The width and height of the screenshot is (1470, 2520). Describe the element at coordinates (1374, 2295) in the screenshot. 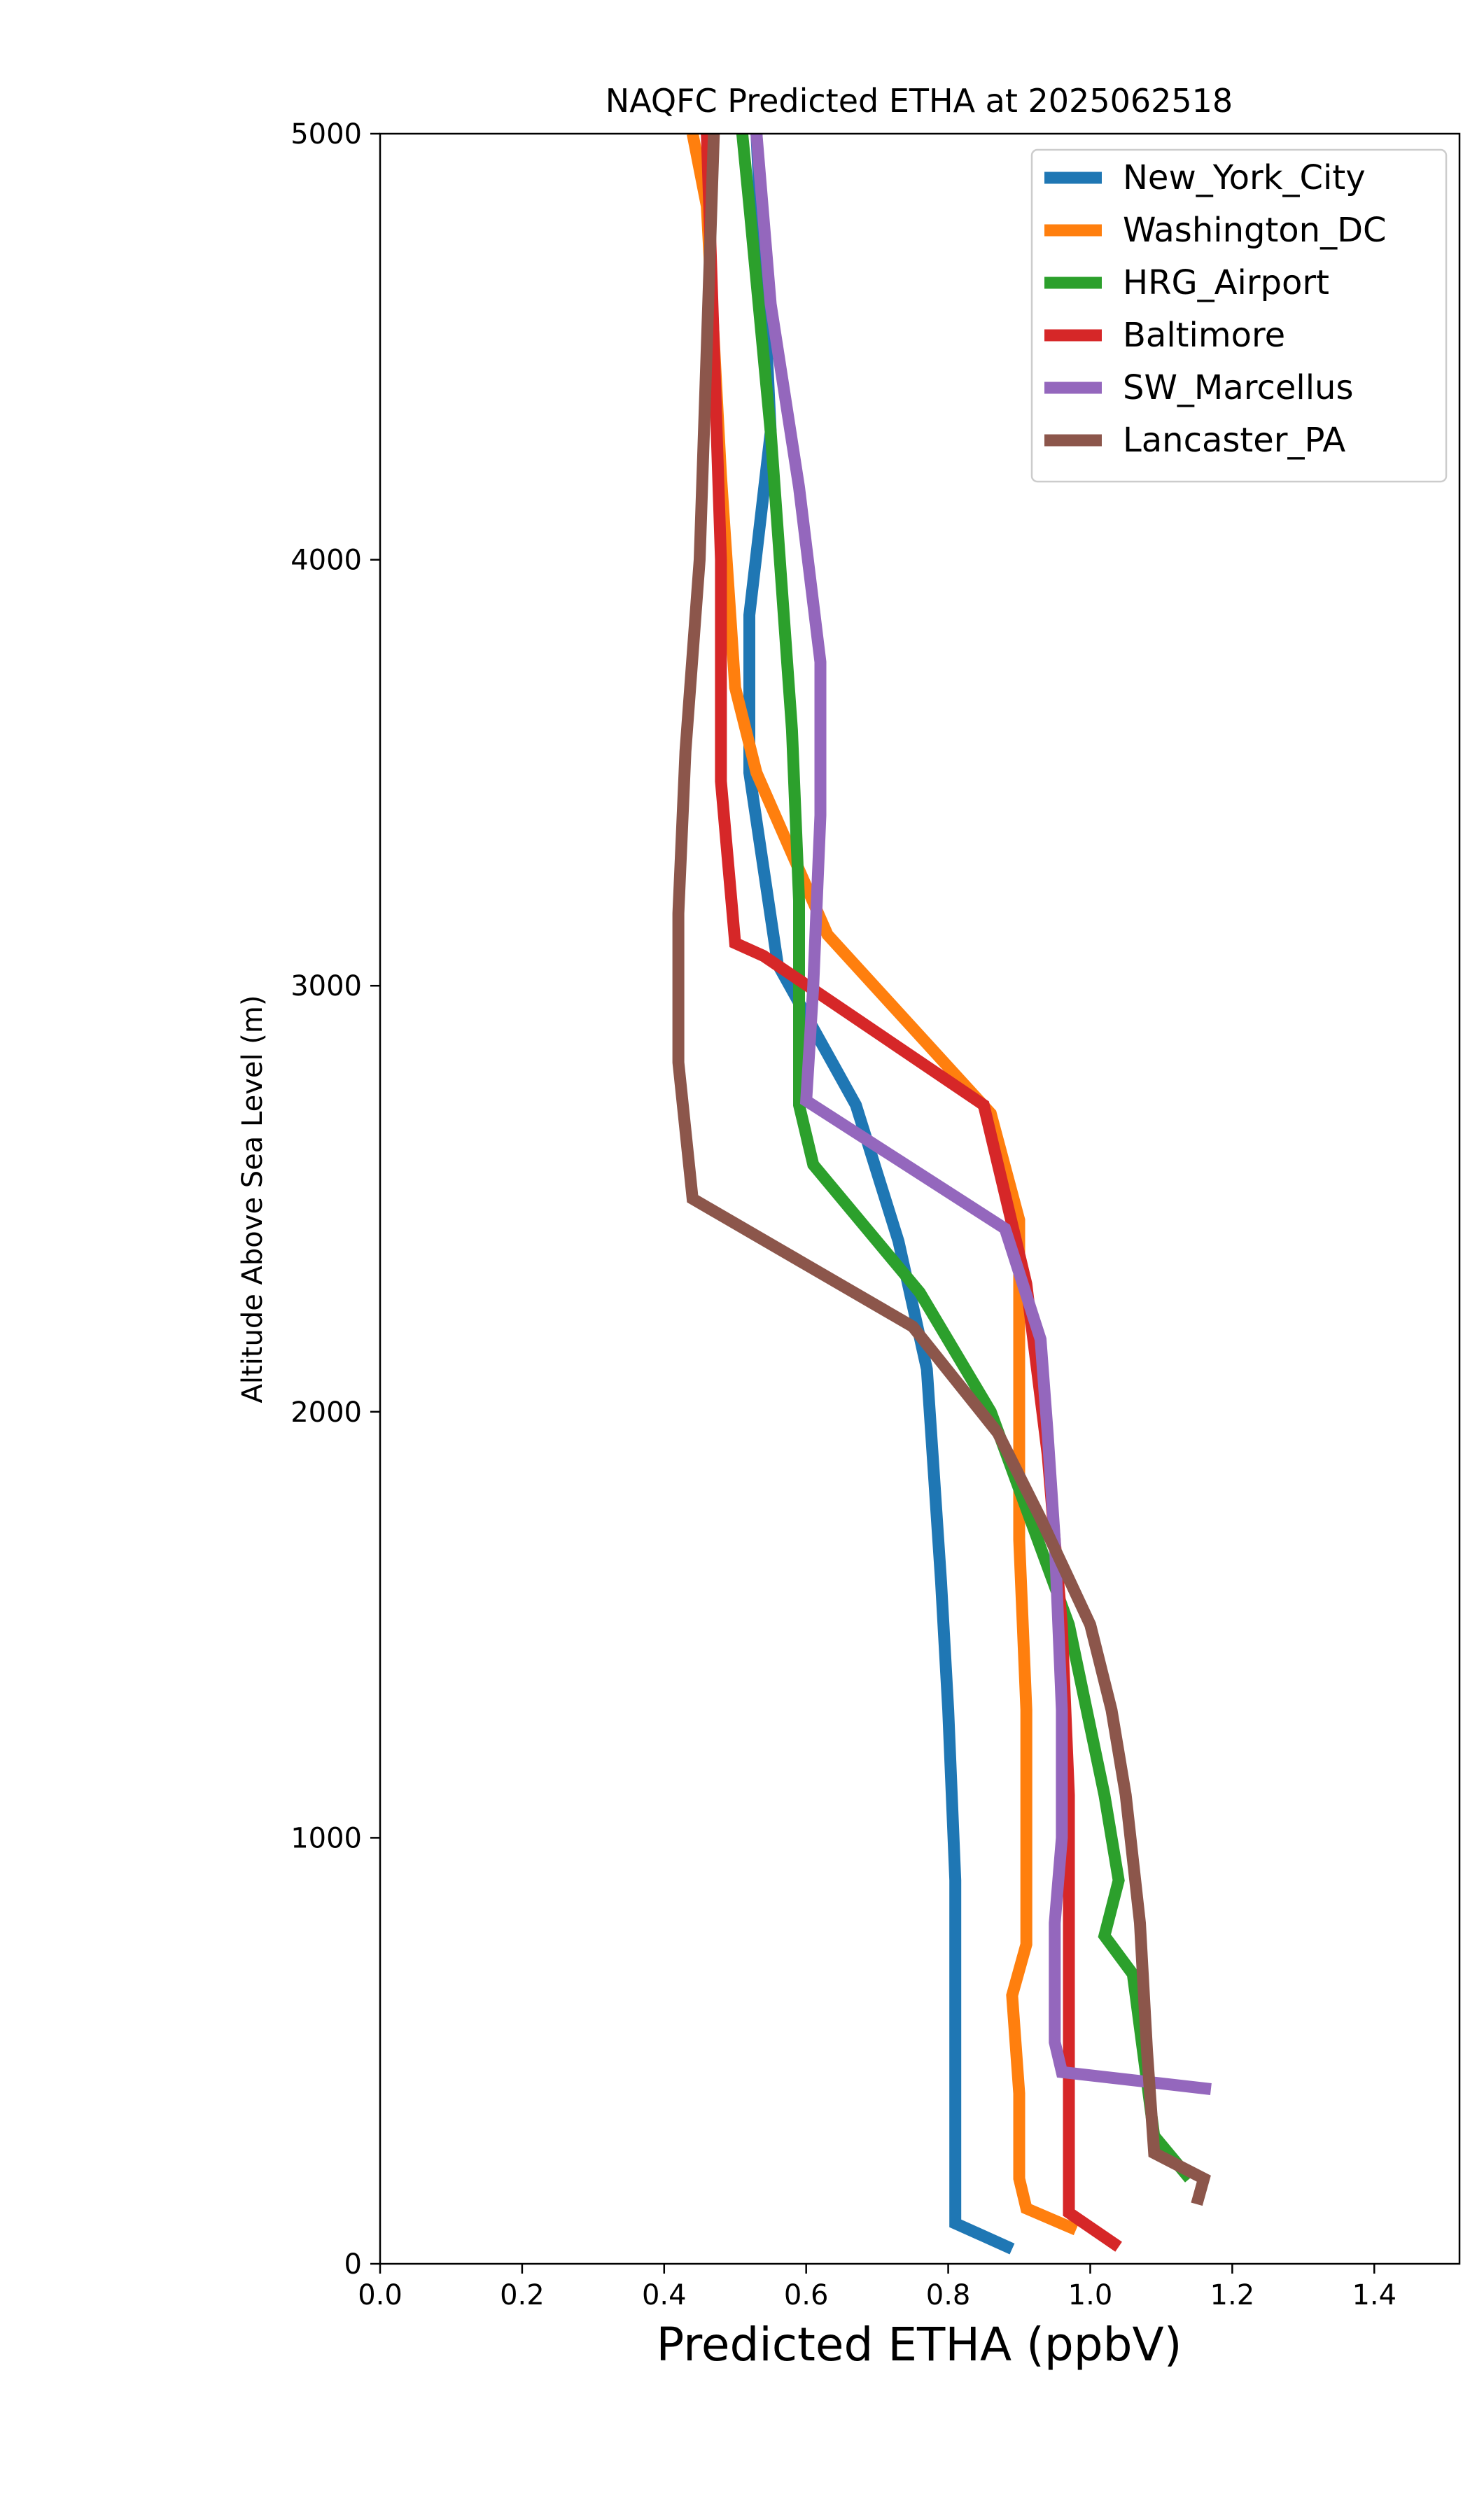

I see `x-tick-label: 1.4` at that location.